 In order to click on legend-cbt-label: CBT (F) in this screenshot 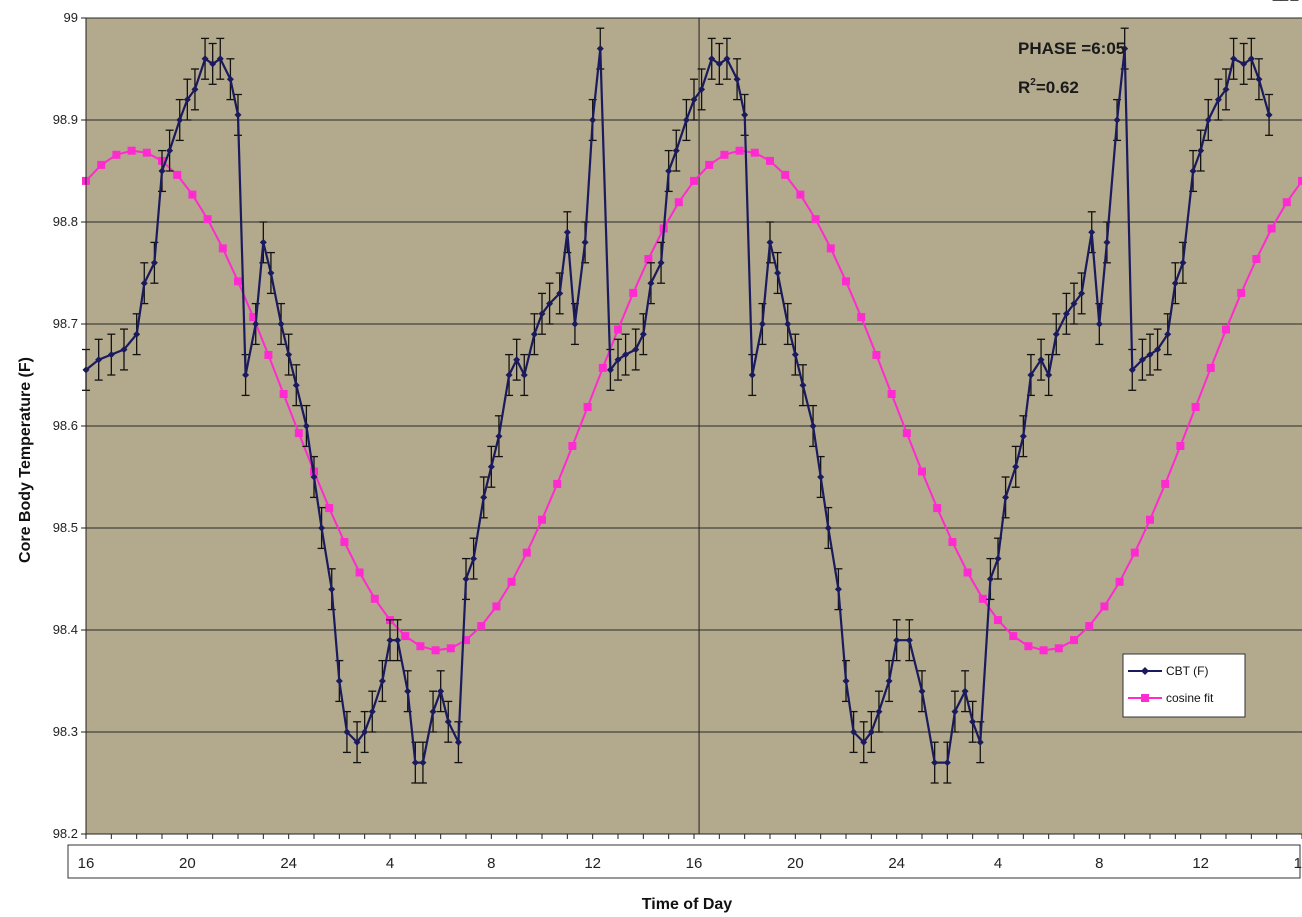, I will do `click(1187, 671)`.